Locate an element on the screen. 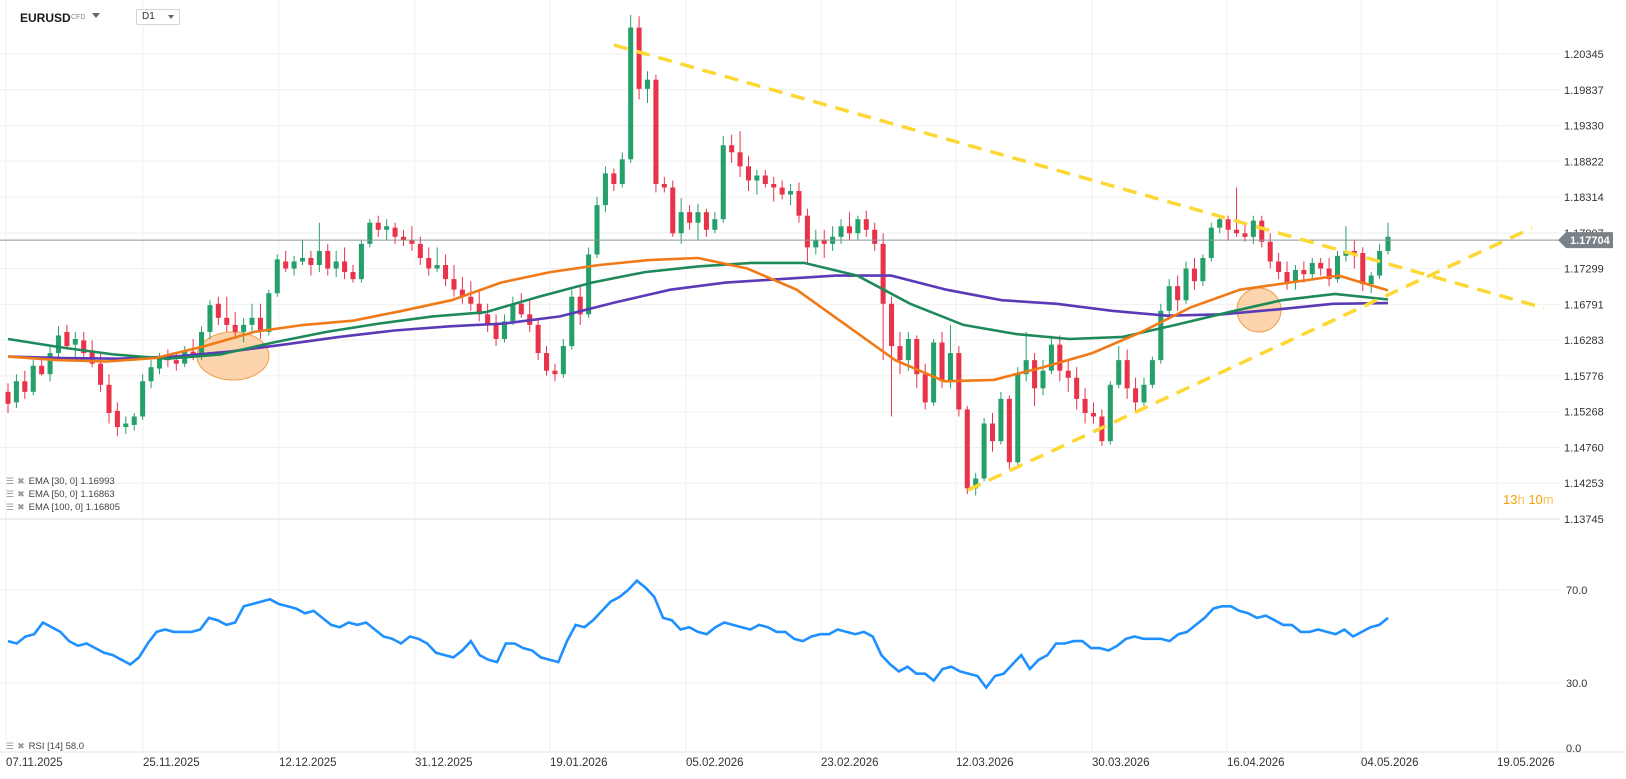 This screenshot has width=1626, height=779. symbol-name: EURUSD is located at coordinates (45, 18).